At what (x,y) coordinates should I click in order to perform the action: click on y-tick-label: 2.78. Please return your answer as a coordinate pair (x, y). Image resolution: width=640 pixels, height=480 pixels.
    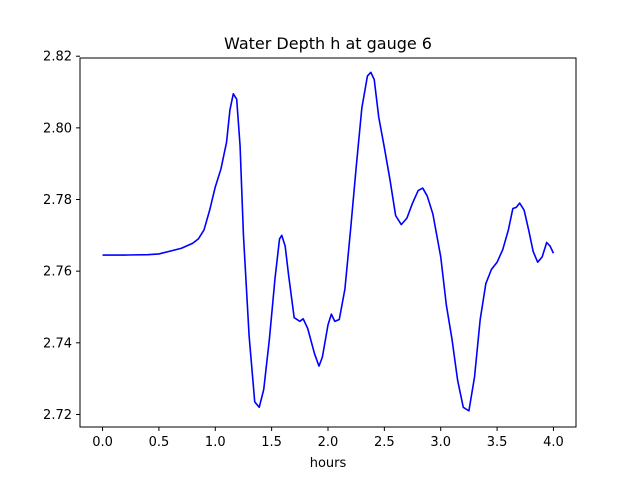
    Looking at the image, I should click on (57, 200).